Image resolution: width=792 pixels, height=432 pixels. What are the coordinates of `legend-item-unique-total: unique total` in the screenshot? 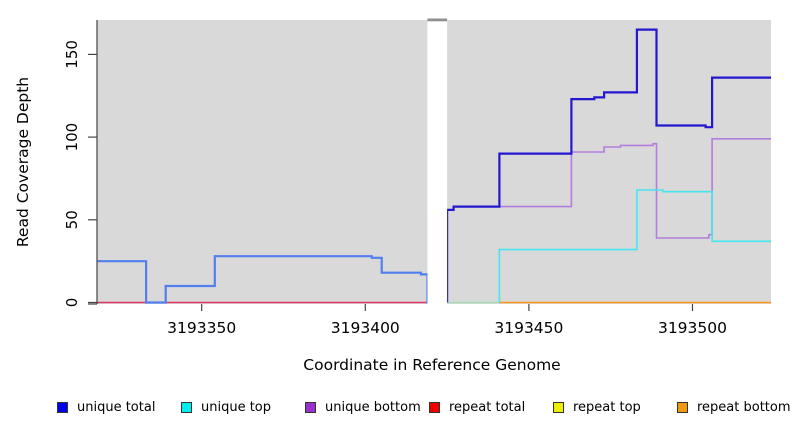 It's located at (106, 407).